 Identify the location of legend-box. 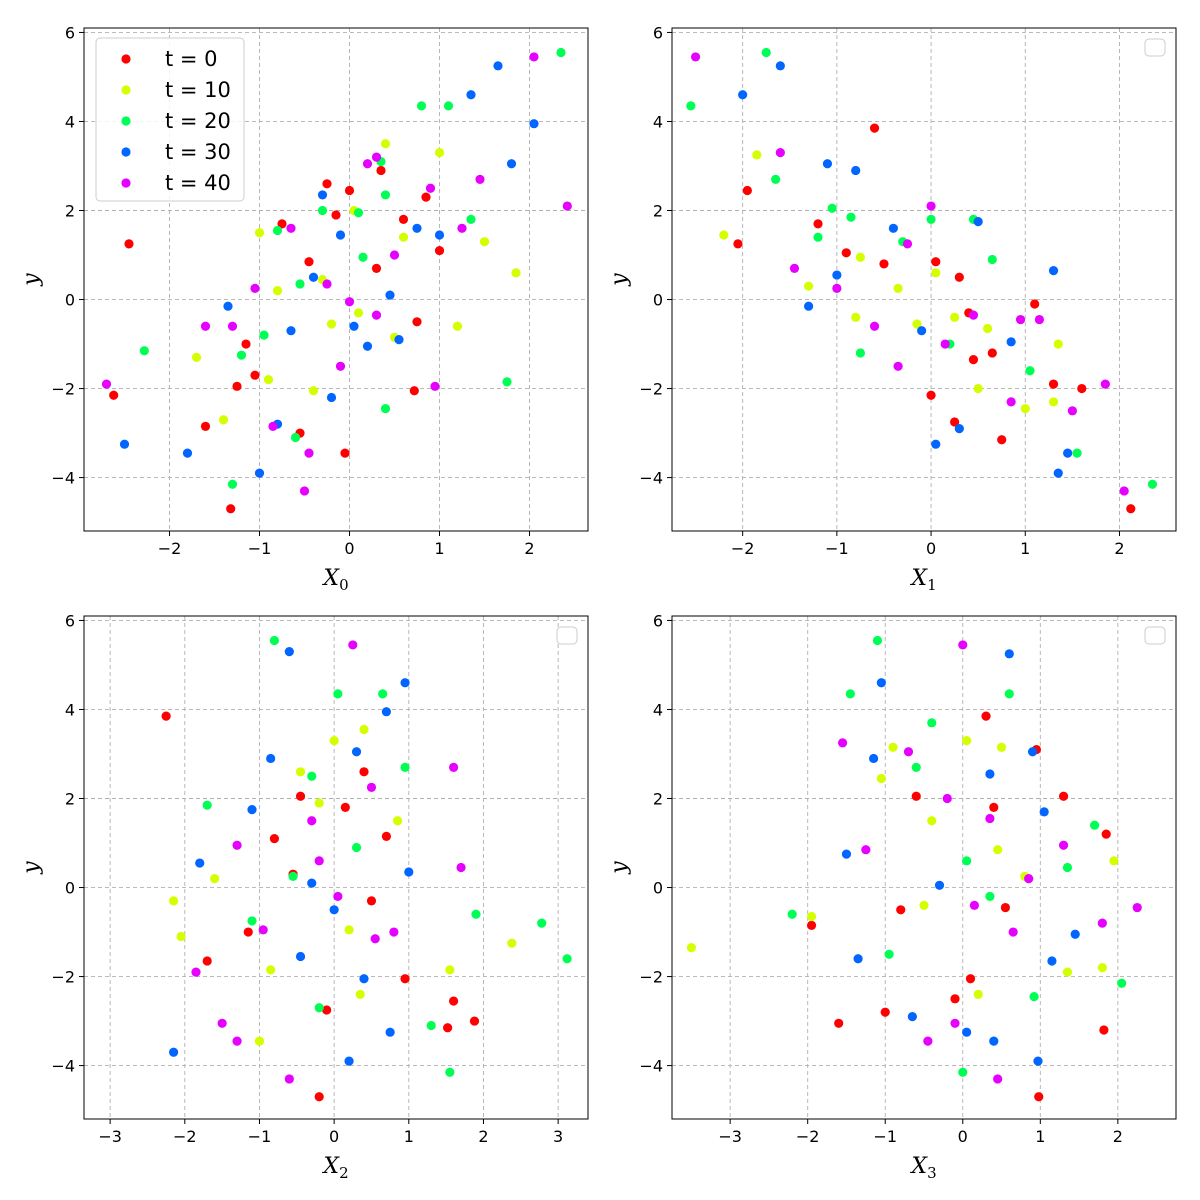
(170, 119).